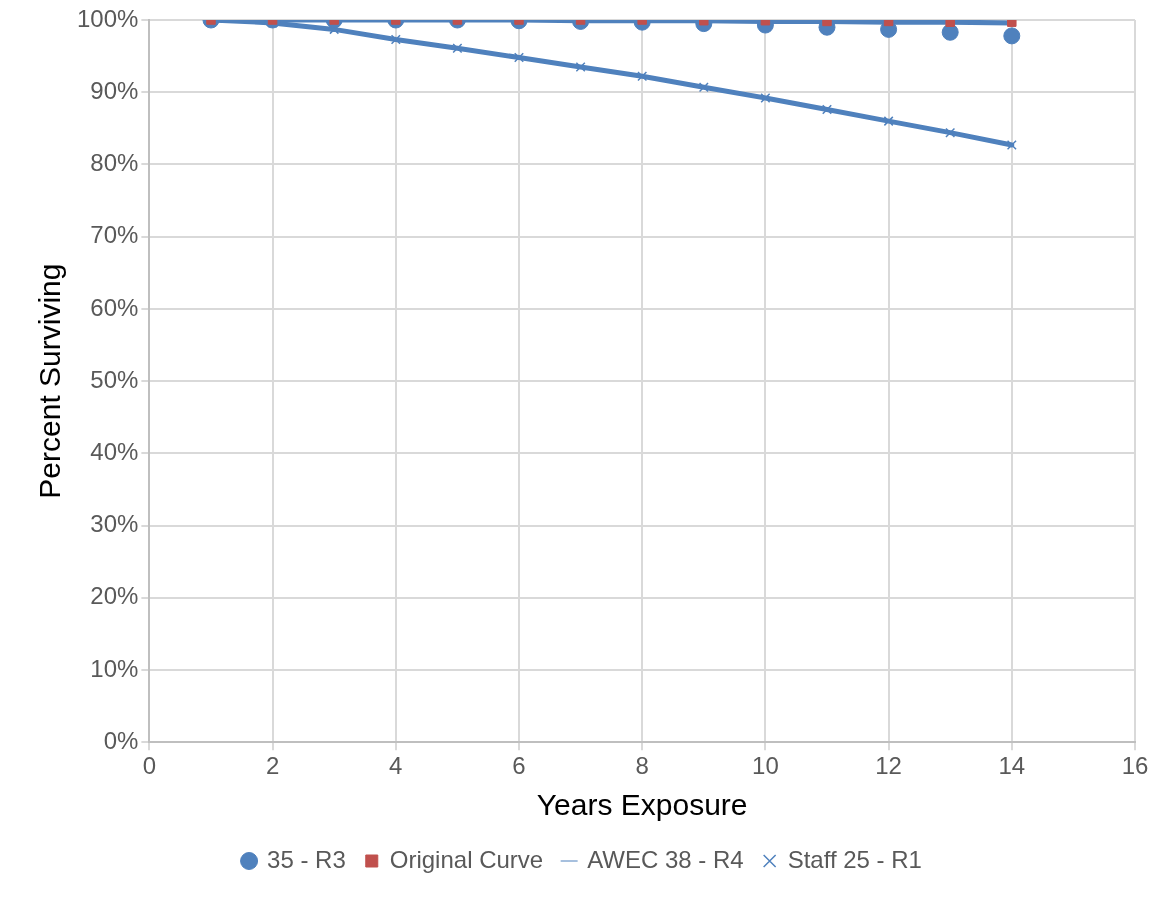  Describe the element at coordinates (642, 805) in the screenshot. I see `x-axis-title: Years Exposure` at that location.